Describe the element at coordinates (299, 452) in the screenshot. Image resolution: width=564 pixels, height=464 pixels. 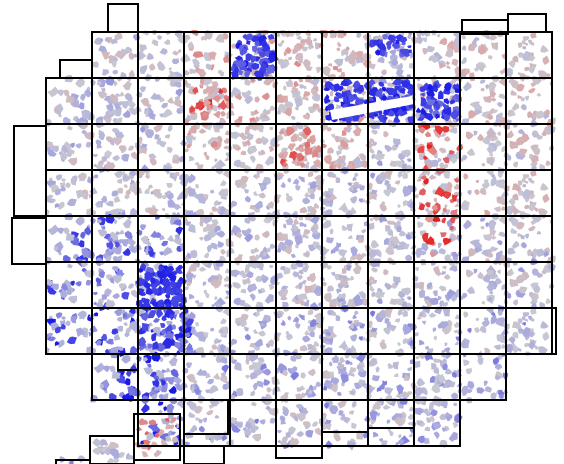
I see `grid-edge-box` at that location.